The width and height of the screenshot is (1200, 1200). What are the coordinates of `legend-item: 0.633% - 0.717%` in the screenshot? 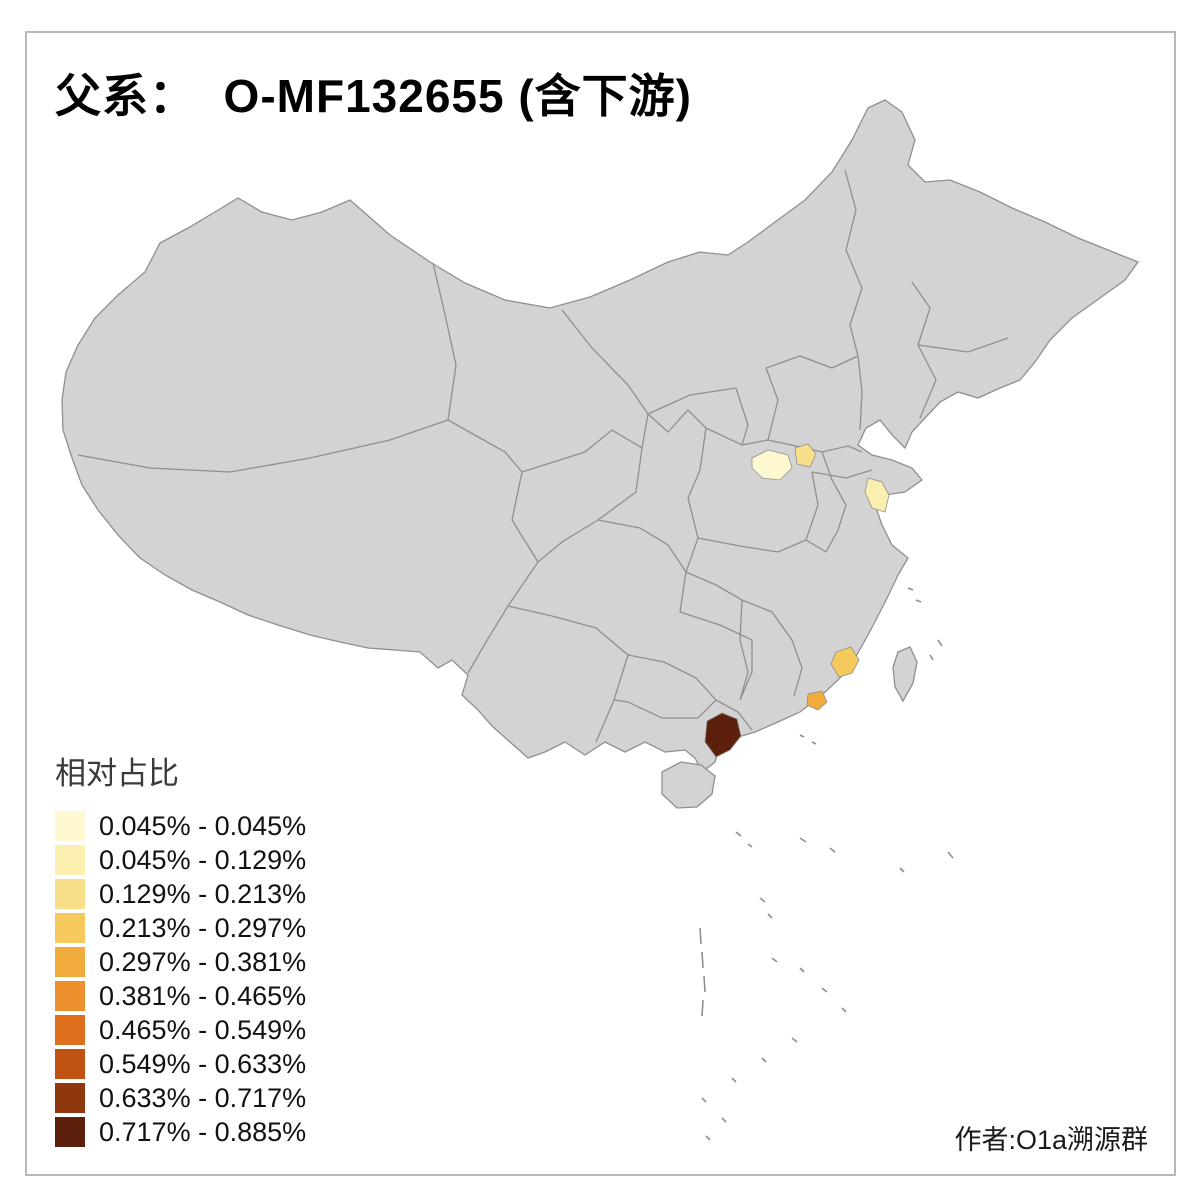 It's located at (180, 1098).